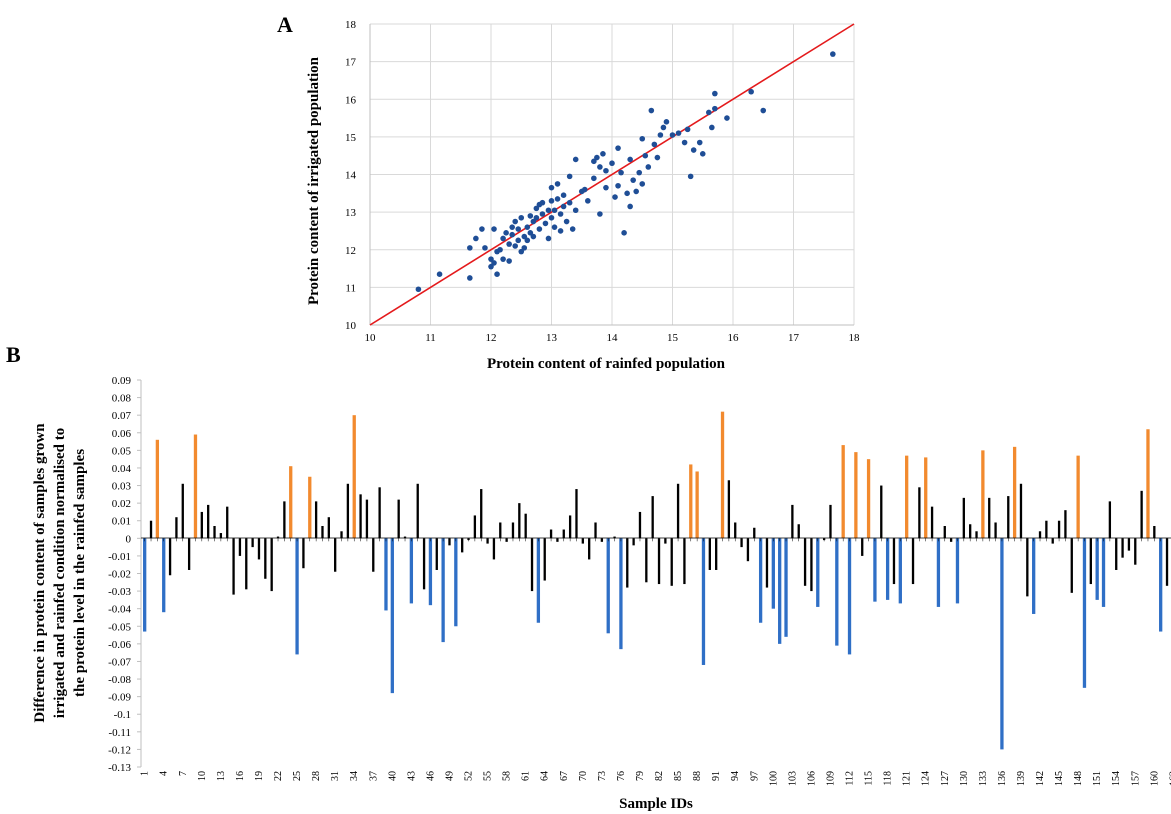  What do you see at coordinates (926, 778) in the screenshot?
I see `bar-x-tick-label: 124` at bounding box center [926, 778].